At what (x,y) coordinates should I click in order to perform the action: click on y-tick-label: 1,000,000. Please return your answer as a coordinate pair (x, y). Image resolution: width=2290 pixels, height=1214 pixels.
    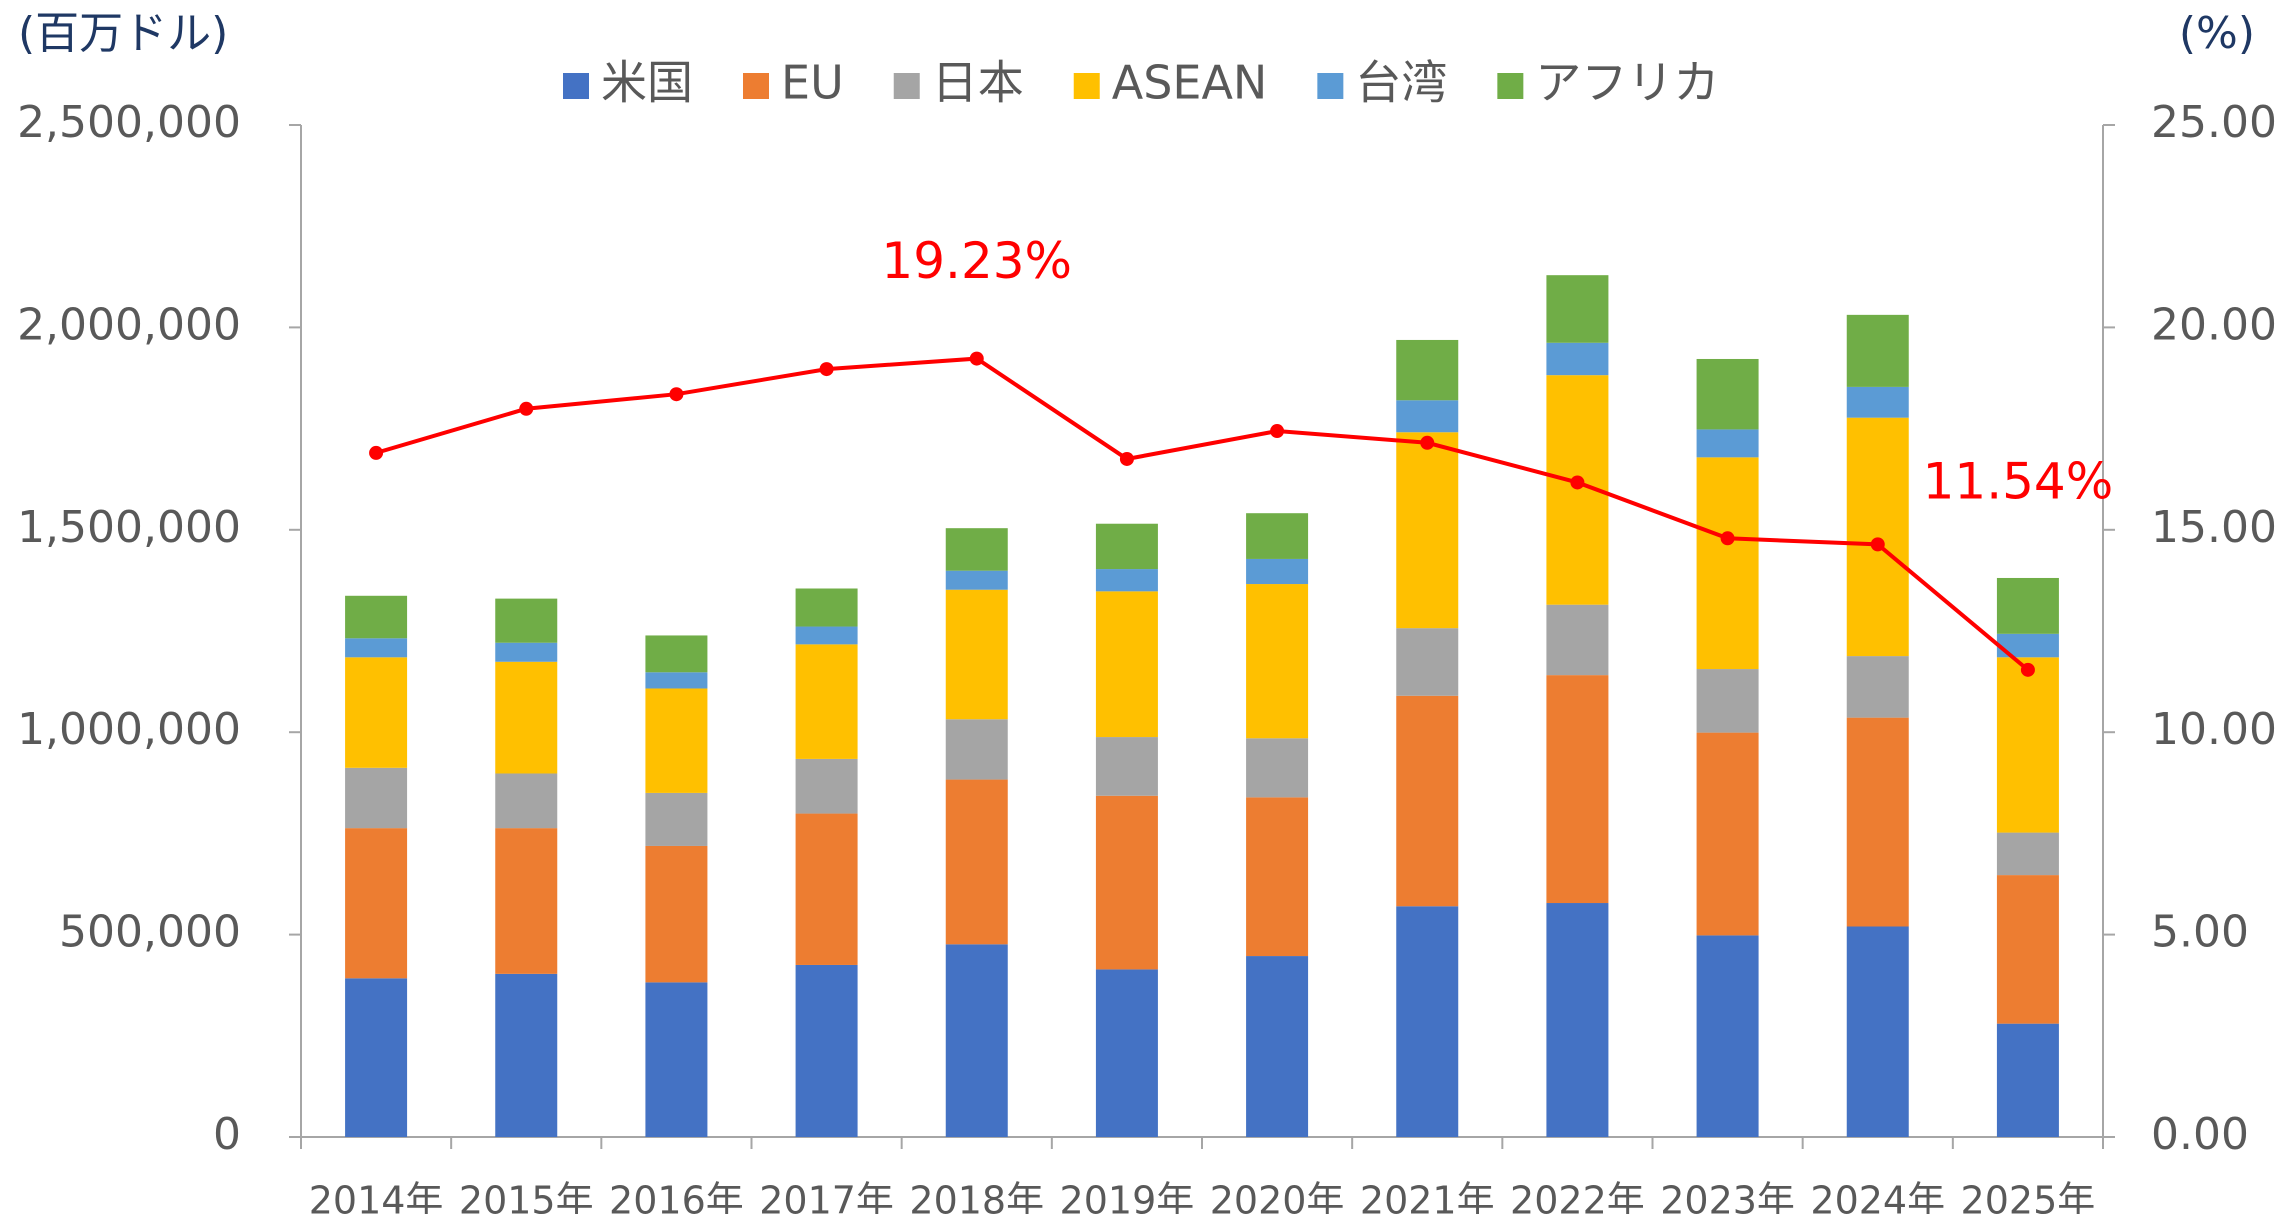
    Looking at the image, I should click on (129, 729).